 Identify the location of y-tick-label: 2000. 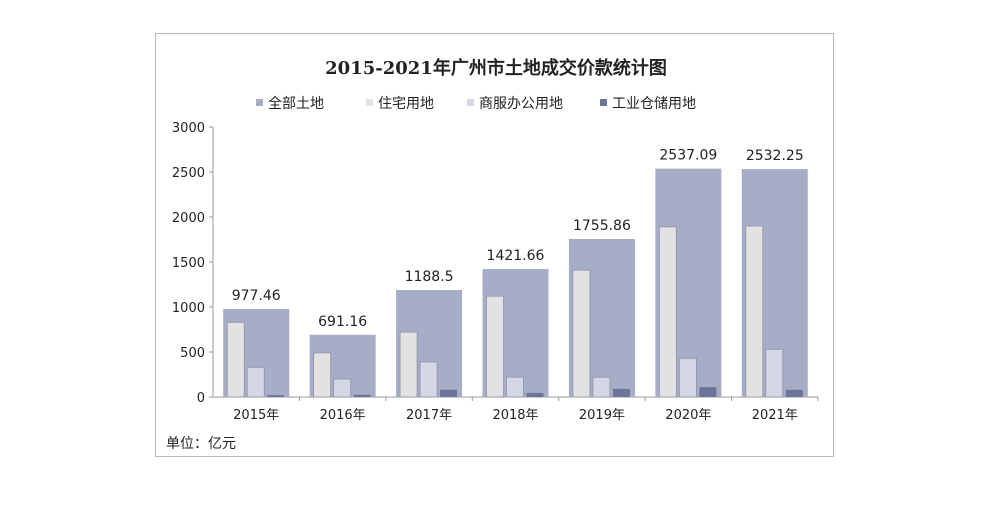
(188, 218).